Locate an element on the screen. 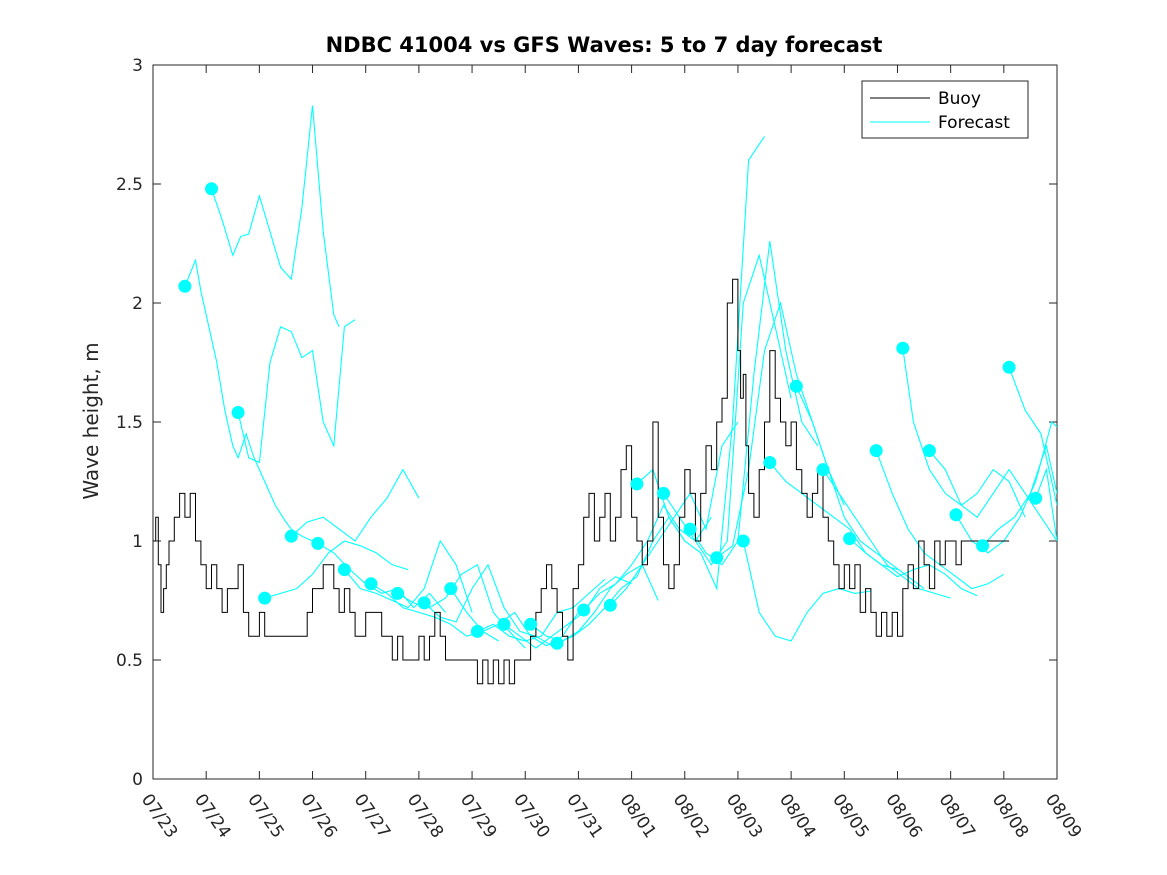 Image resolution: width=1167 pixels, height=875 pixels. x-tick-label: 08/09 is located at coordinates (1063, 816).